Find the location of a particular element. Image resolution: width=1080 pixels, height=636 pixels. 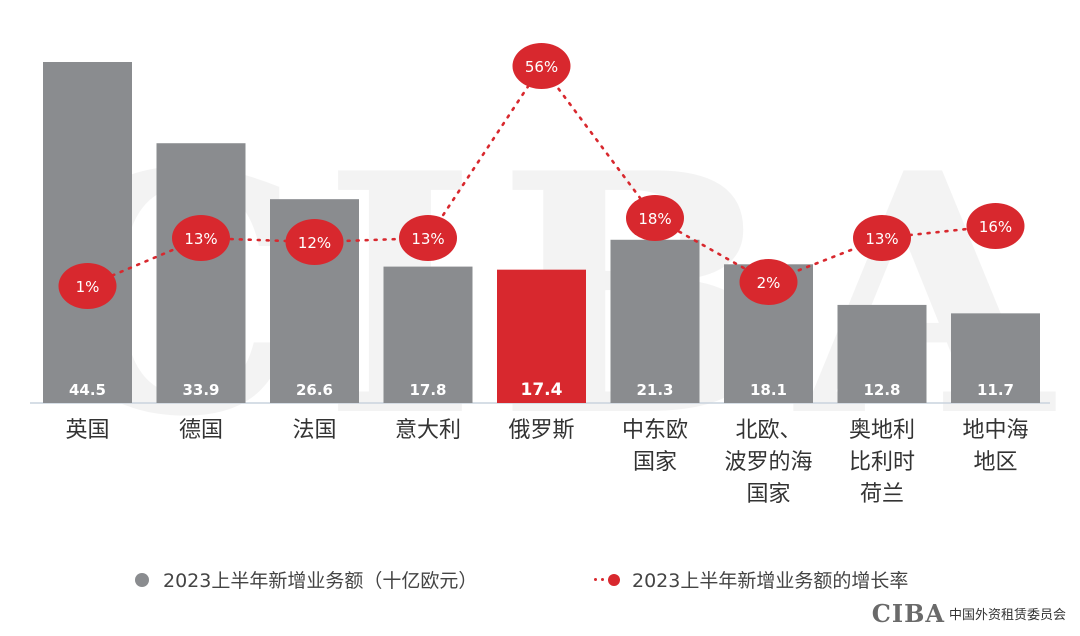

legend-item-bar: 2023上半年新增业务额（十亿欧元） is located at coordinates (306, 579).